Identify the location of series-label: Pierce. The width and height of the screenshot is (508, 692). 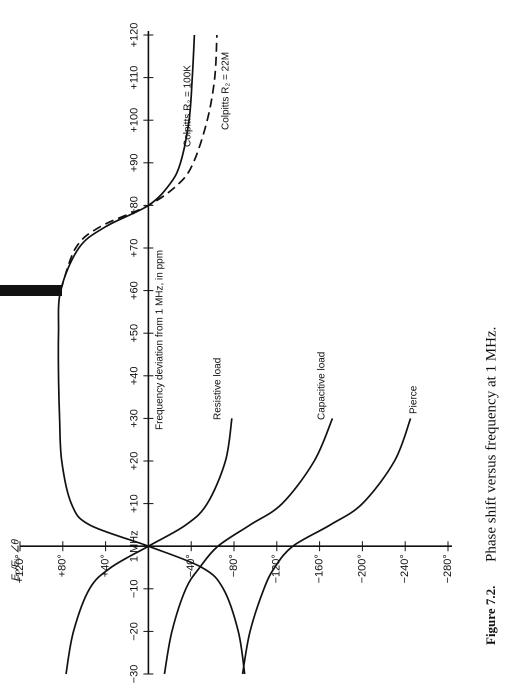
(414, 399).